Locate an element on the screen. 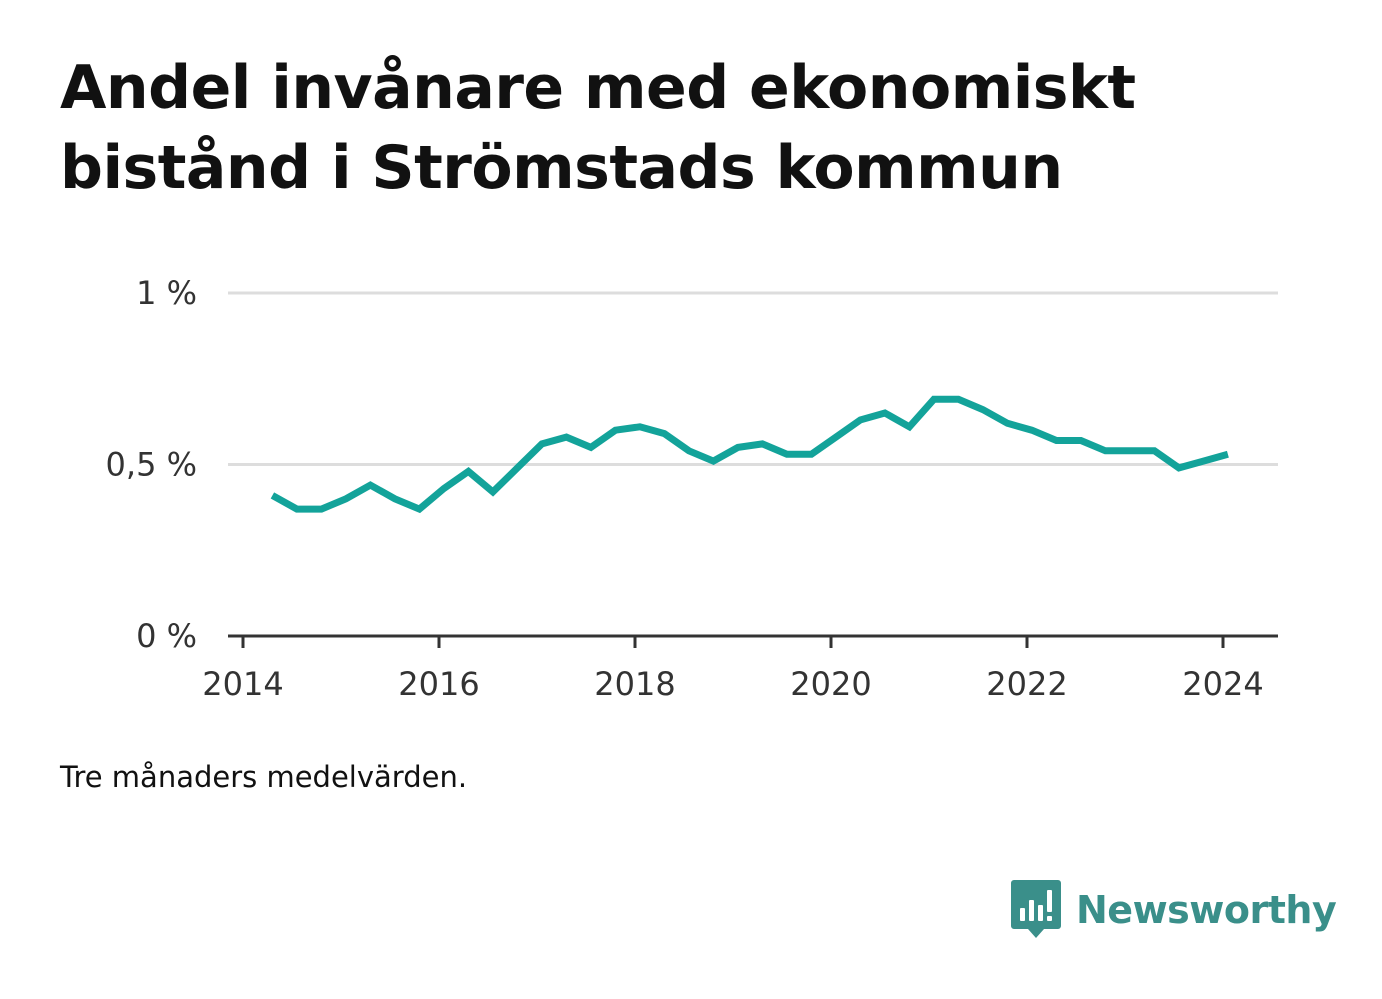  y-tick-label: 0,5 % is located at coordinates (151, 465).